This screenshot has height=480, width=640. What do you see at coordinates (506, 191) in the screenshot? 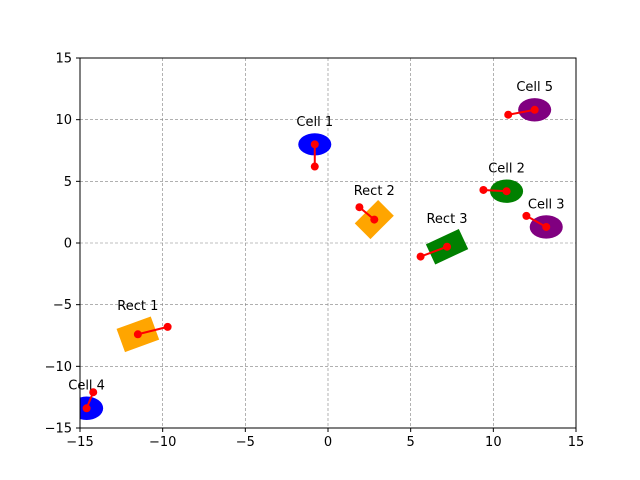
I see `cell-2-center-point` at bounding box center [506, 191].